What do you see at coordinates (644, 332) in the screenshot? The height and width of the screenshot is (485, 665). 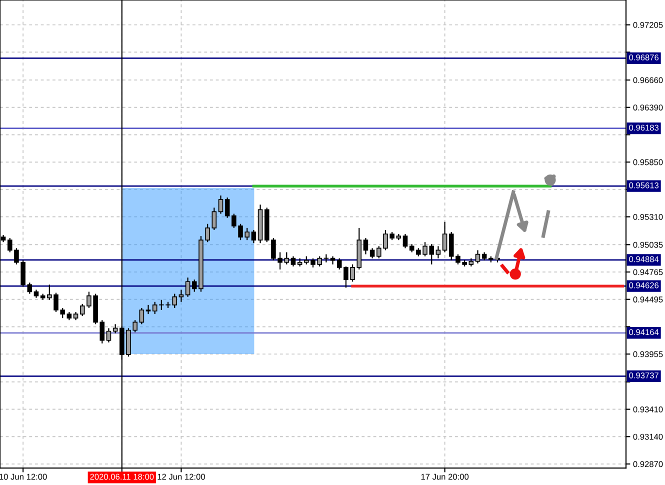 I see `ref-line-label: 0.94164` at bounding box center [644, 332].